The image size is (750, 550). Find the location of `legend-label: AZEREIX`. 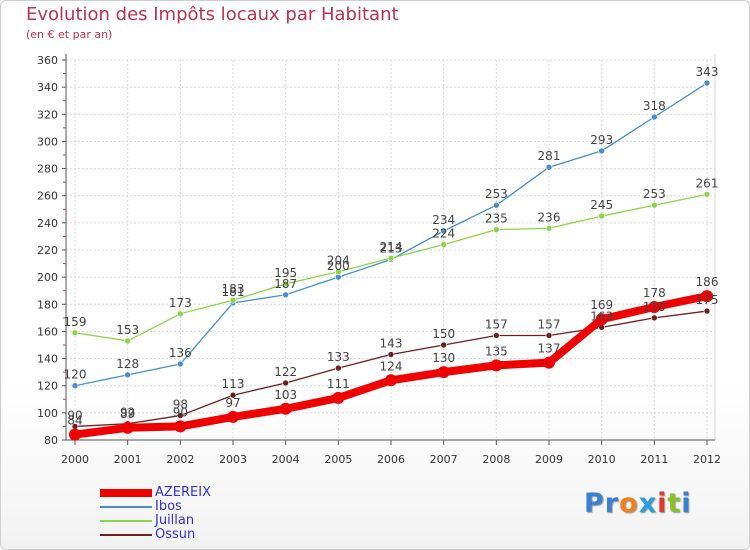

legend-label: AZEREIX is located at coordinates (183, 492).